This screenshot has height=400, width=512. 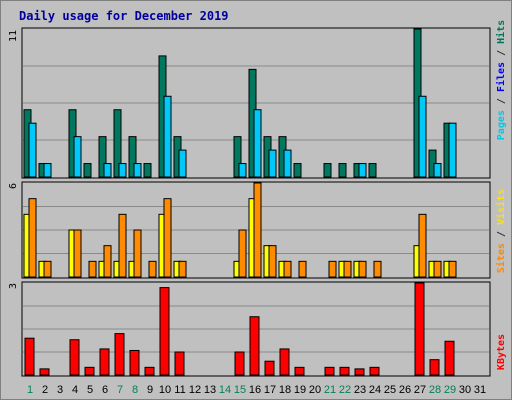 What do you see at coordinates (120, 390) in the screenshot?
I see `day-label-7: 7` at bounding box center [120, 390].